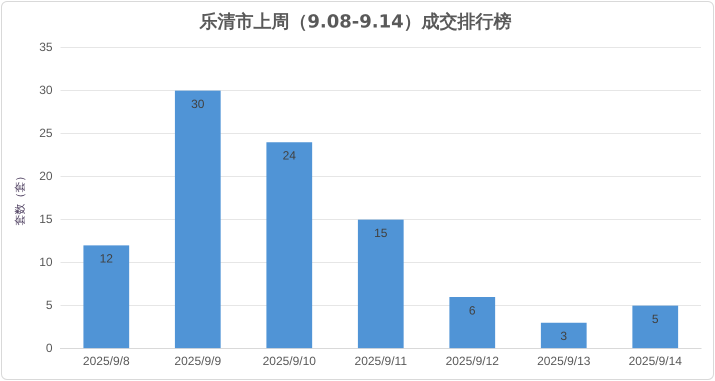  I want to click on x-tick-label: 2025/9/14, so click(655, 361).